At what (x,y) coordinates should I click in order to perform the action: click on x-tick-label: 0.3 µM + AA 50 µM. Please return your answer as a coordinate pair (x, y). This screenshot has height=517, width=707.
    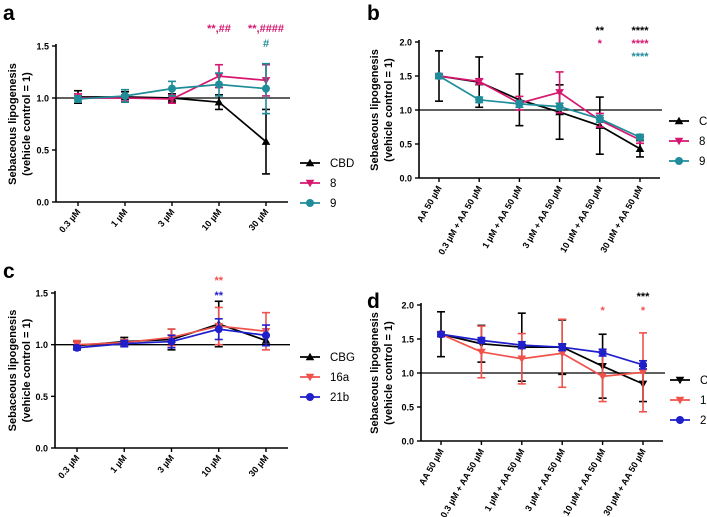
    Looking at the image, I should click on (462, 482).